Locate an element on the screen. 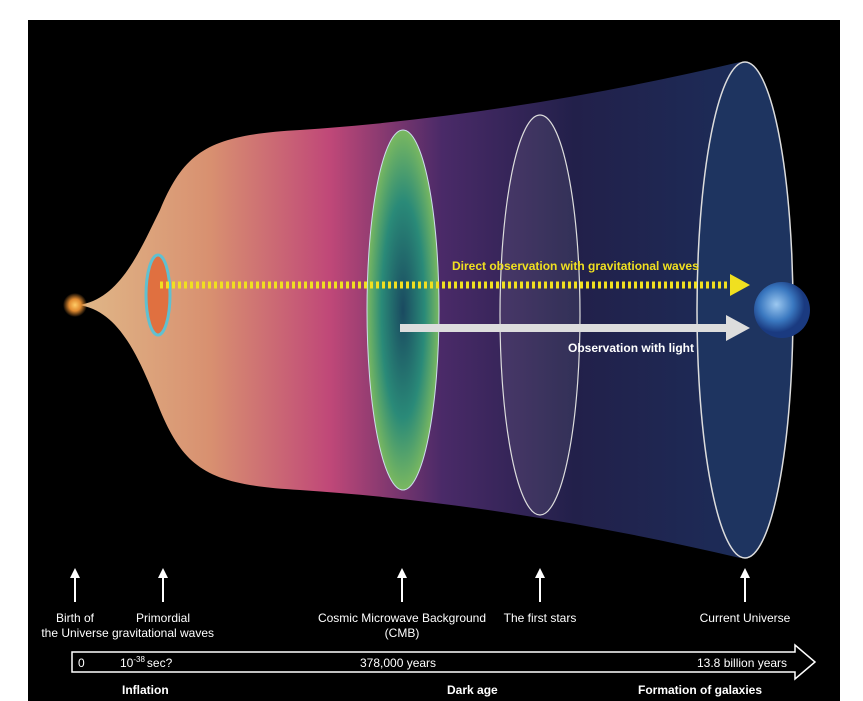 This screenshot has width=863, height=701. milestone-label: (CMB) is located at coordinates (402, 633).